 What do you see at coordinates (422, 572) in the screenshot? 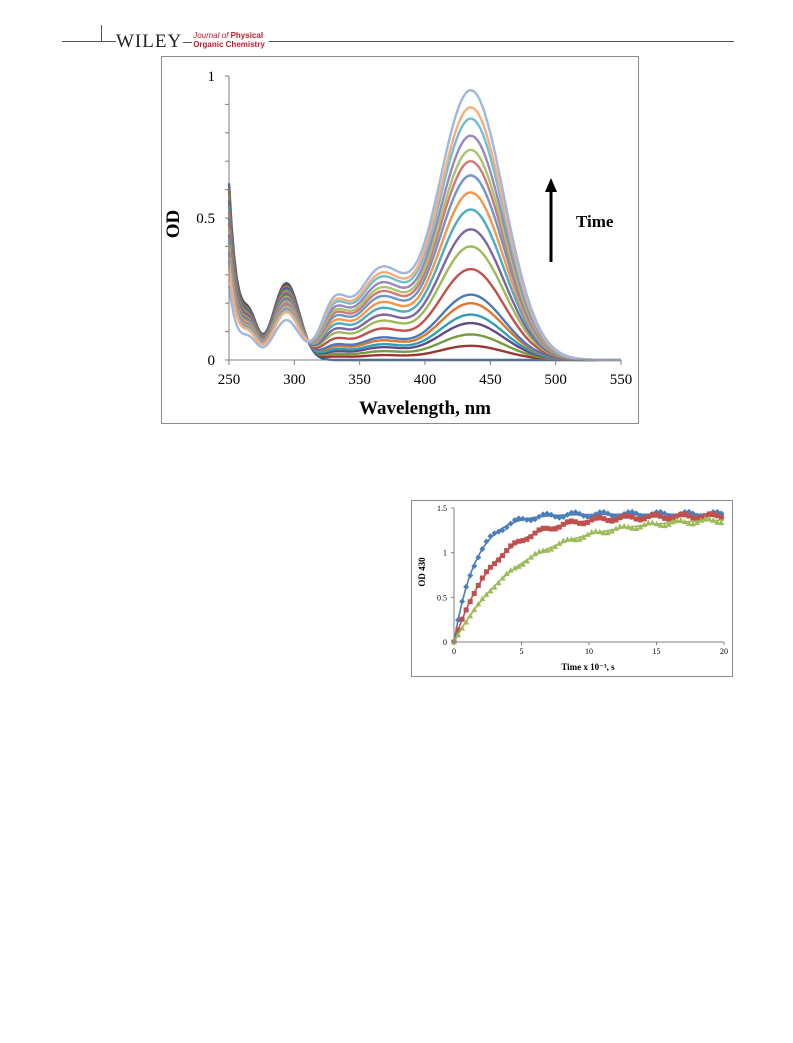
I see `y-axis-label: OD 430` at bounding box center [422, 572].